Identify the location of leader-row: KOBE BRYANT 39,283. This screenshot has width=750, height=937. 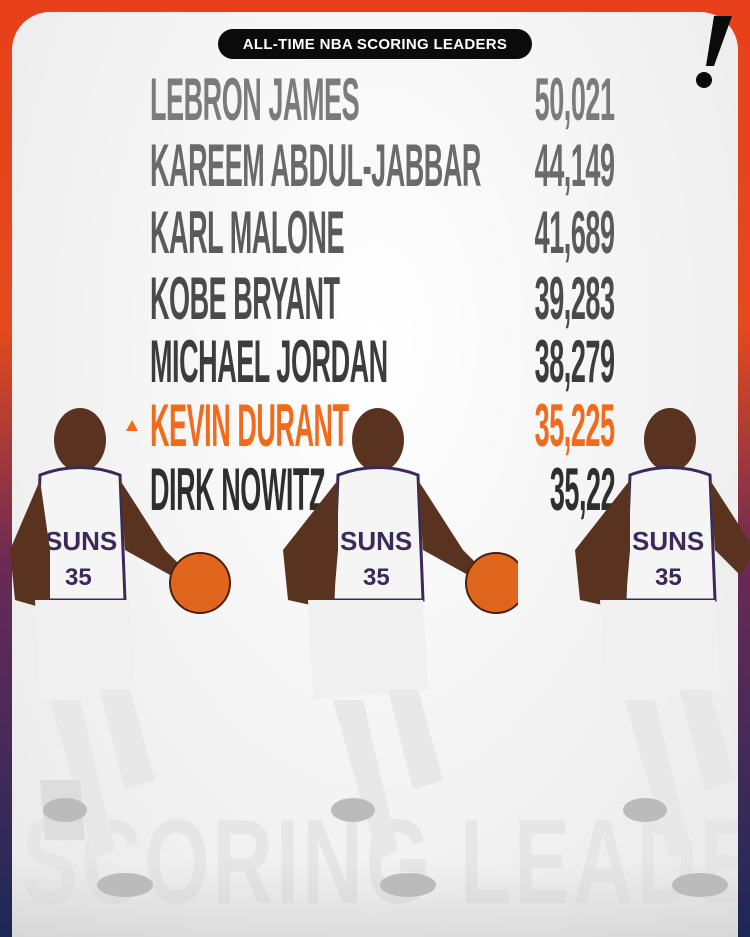
(382, 298).